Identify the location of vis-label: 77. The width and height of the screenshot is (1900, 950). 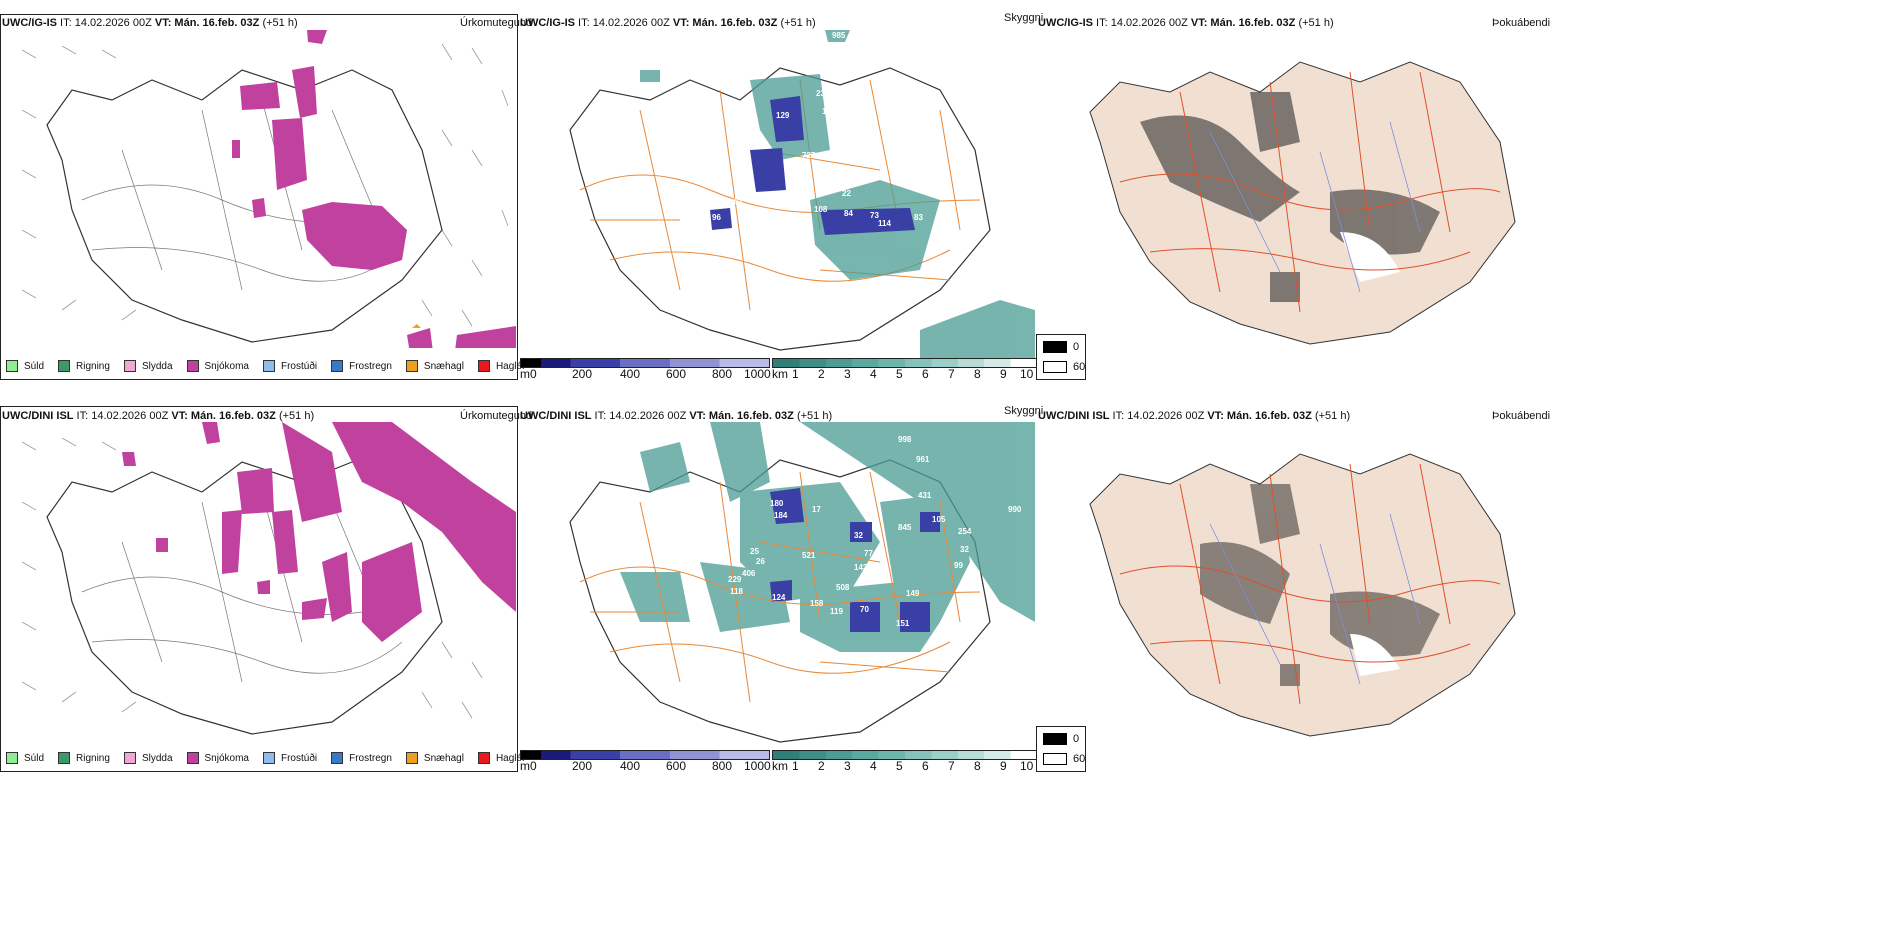
(868, 553).